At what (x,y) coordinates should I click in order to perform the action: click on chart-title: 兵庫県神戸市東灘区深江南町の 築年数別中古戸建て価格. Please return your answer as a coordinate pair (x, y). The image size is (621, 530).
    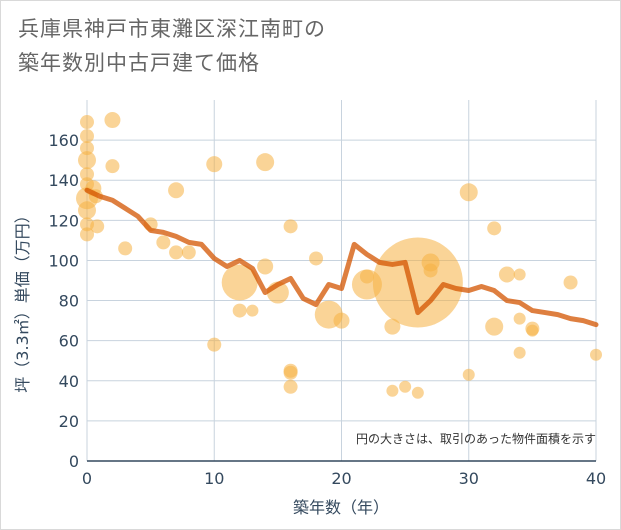
    Looking at the image, I should click on (172, 46).